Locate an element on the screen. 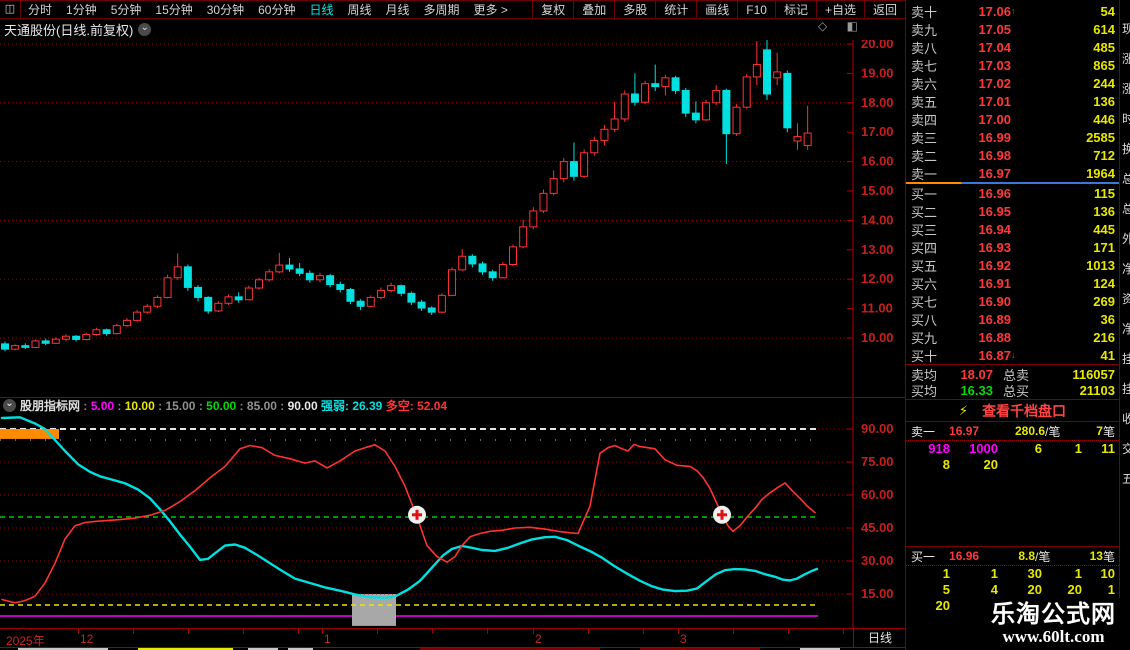 The width and height of the screenshot is (1130, 650). tab-30分钟: 30分钟 is located at coordinates (225, 10).